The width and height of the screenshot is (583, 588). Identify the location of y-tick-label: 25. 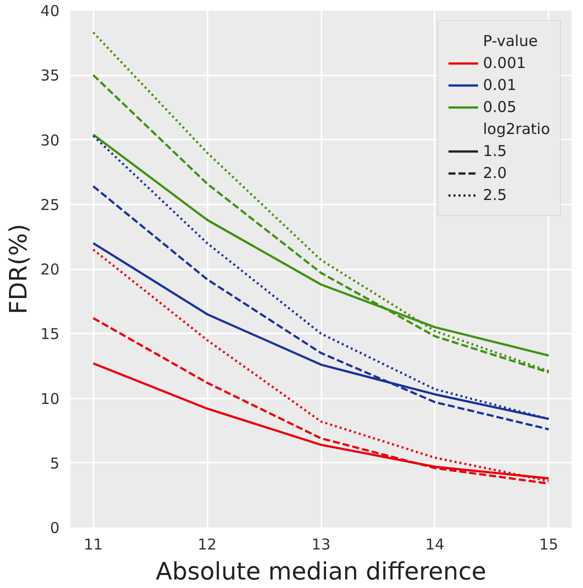
(50, 205).